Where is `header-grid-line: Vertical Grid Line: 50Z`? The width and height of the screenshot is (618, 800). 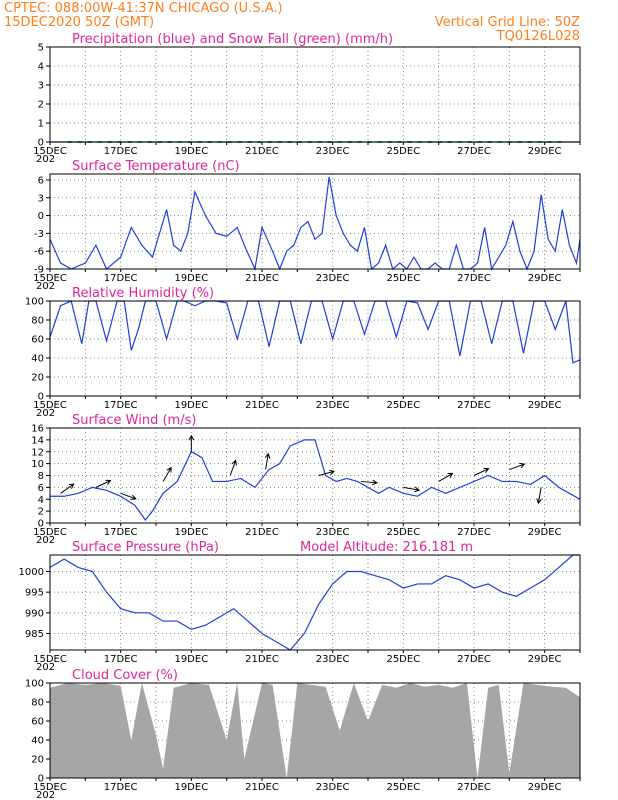 header-grid-line: Vertical Grid Line: 50Z is located at coordinates (507, 22).